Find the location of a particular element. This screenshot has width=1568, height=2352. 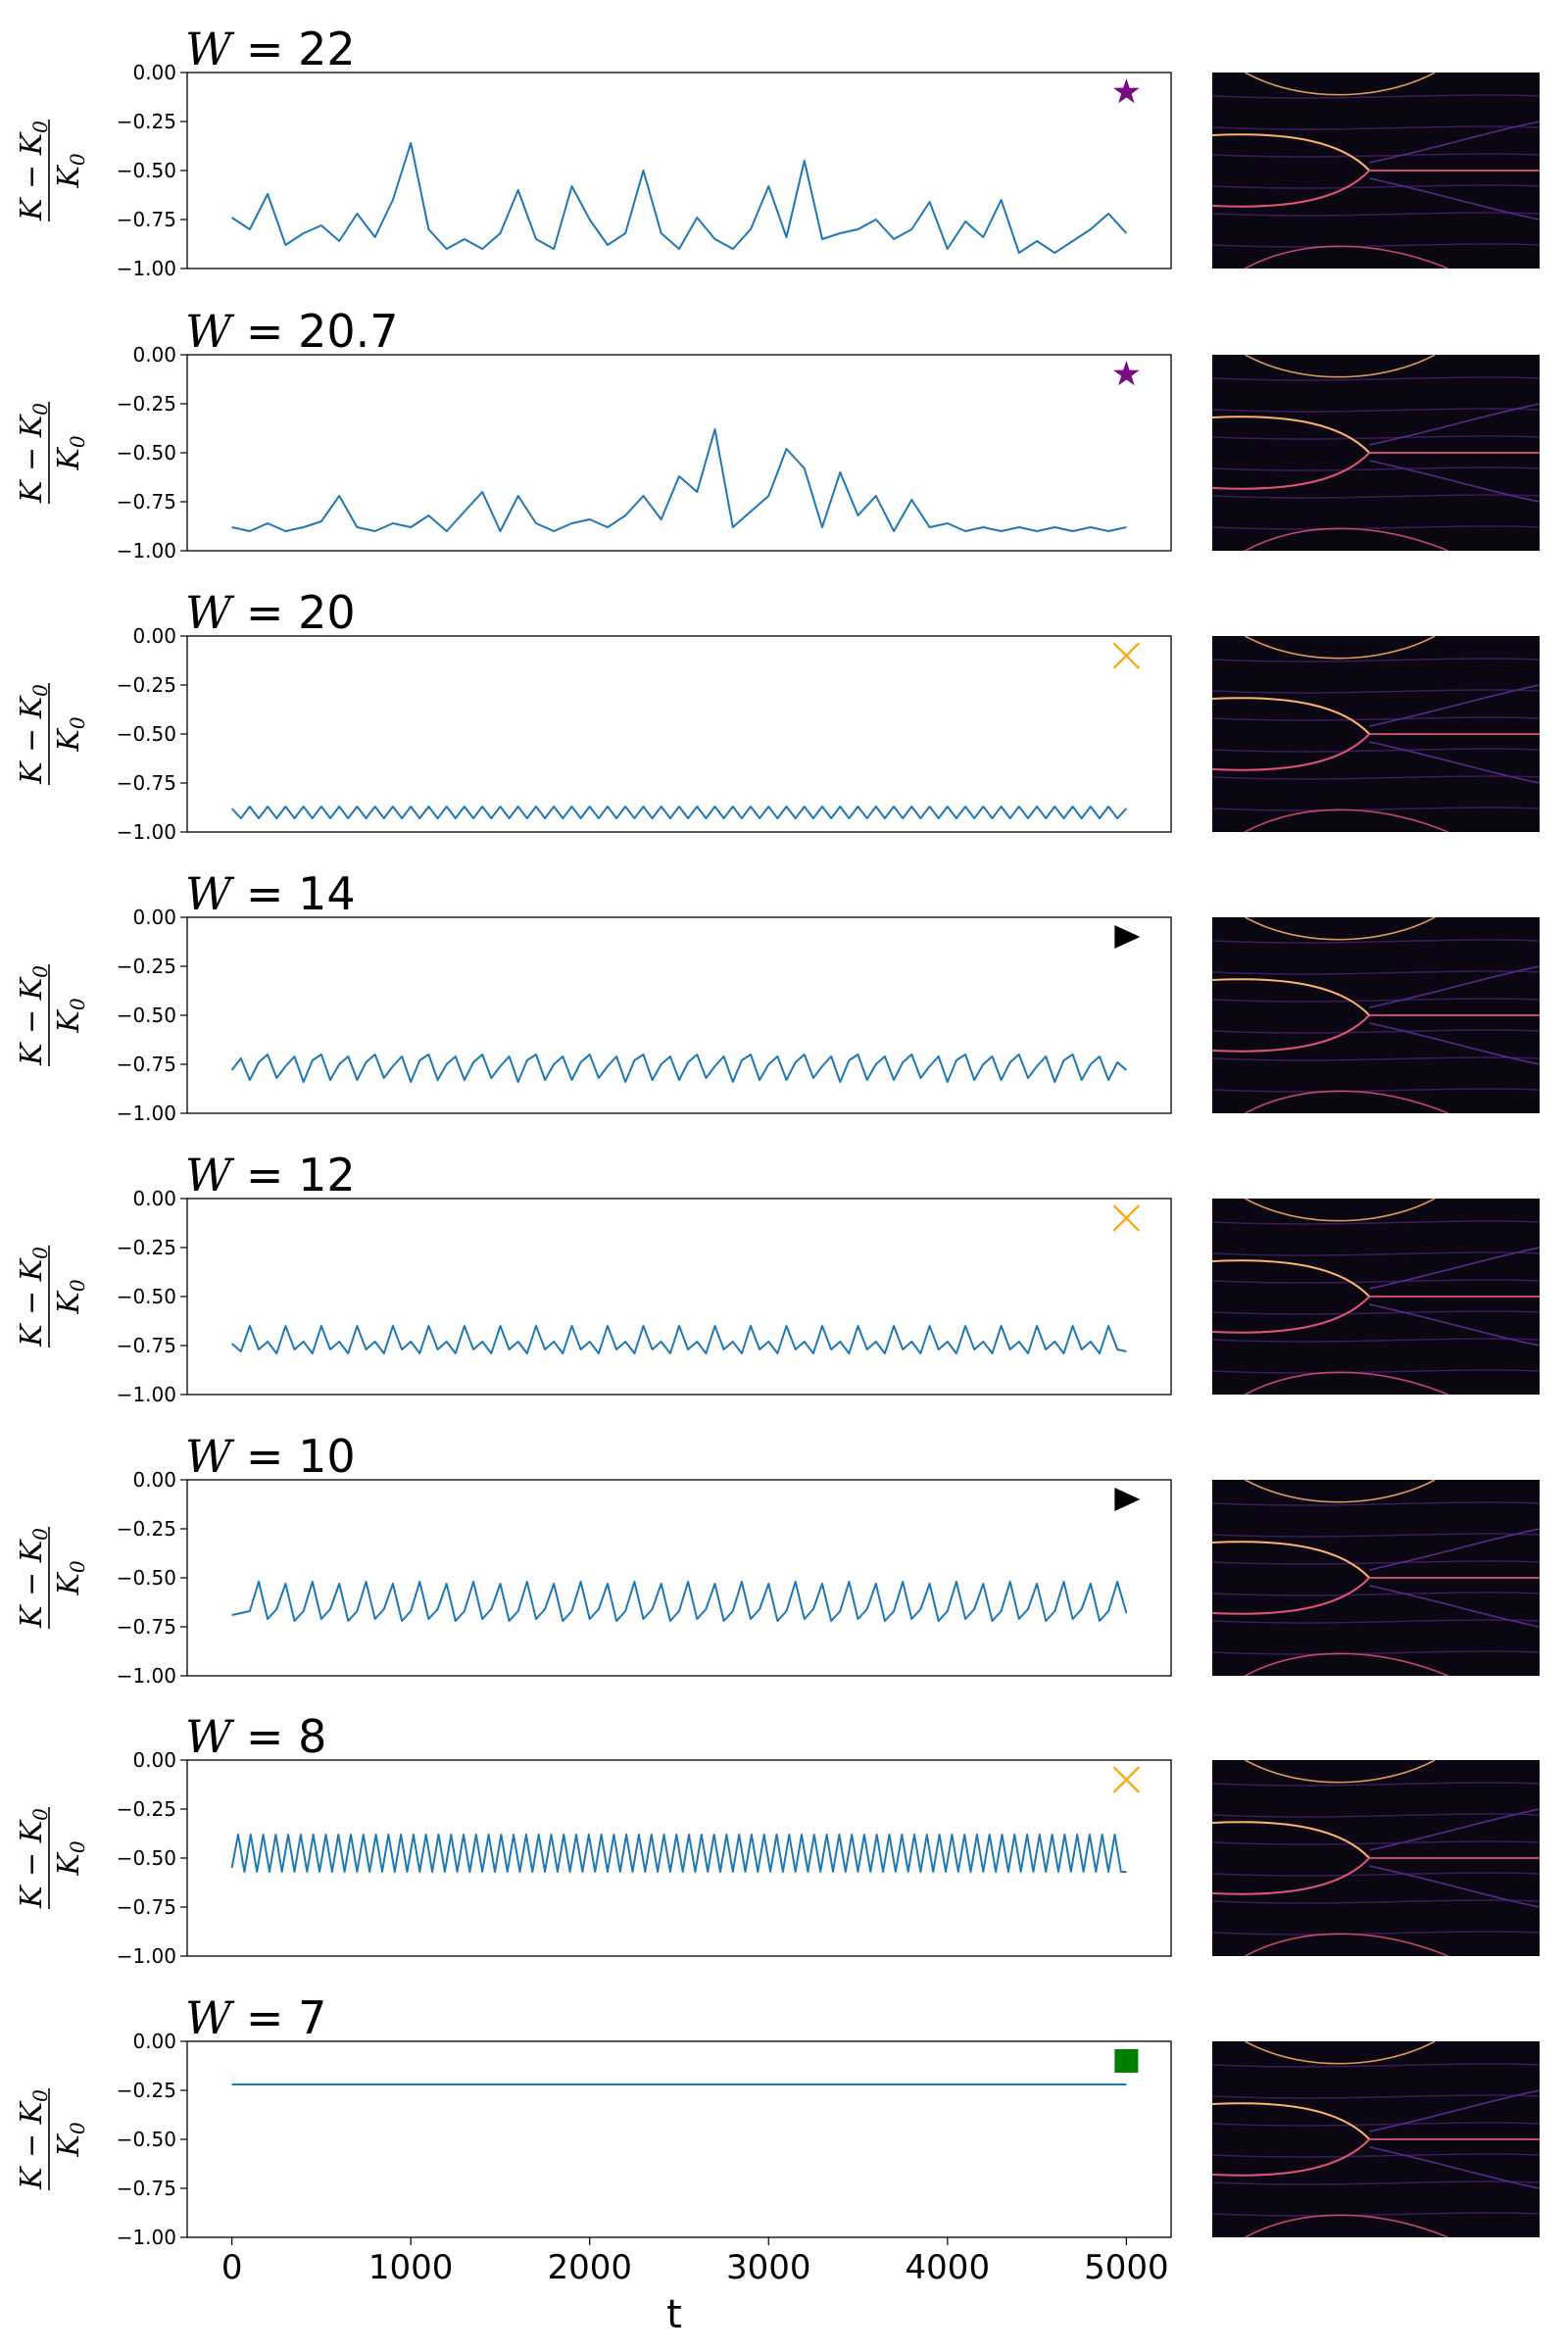

panel-title: W = 14 is located at coordinates (270, 893).